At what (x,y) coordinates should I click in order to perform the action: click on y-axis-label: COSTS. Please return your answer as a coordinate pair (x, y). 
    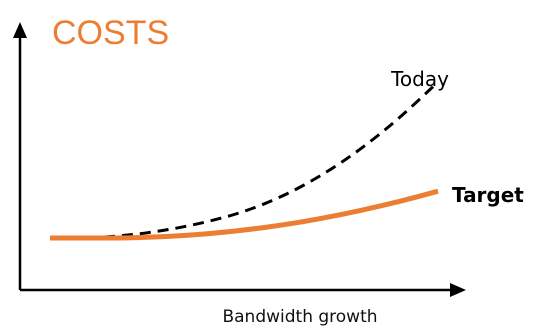
    Looking at the image, I should click on (110, 33).